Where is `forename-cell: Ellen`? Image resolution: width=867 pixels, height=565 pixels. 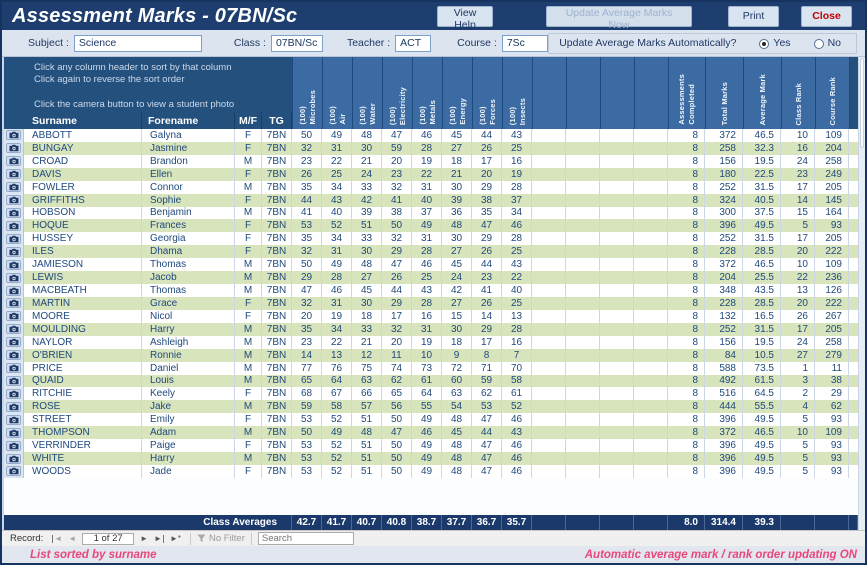 forename-cell: Ellen is located at coordinates (188, 174).